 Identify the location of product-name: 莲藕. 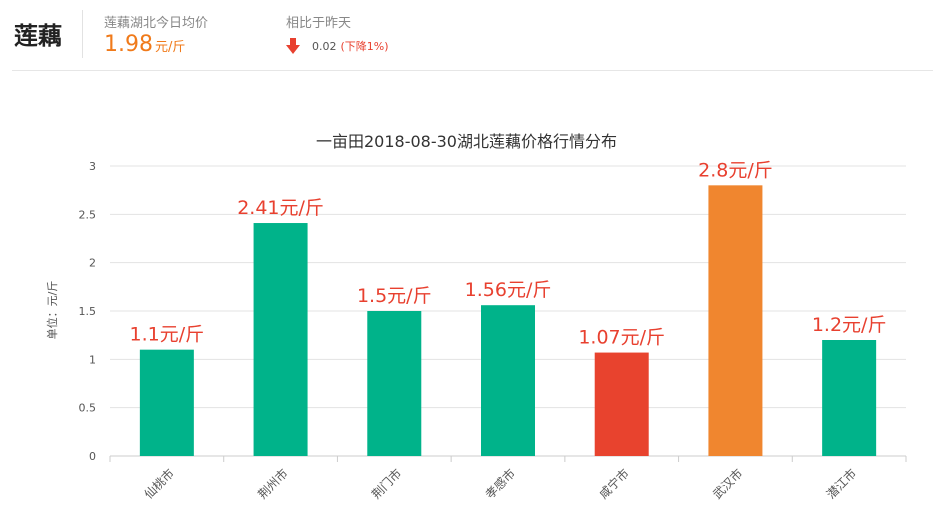
(38, 36).